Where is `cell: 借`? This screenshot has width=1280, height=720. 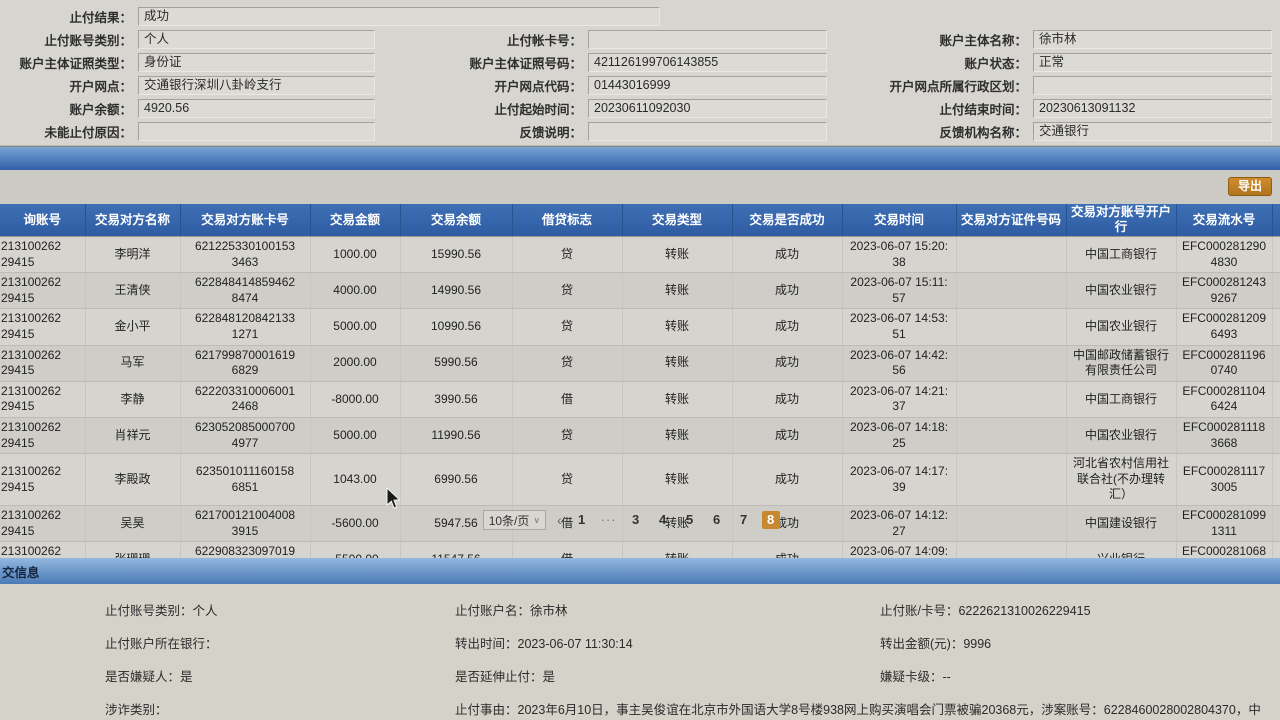
cell: 借 is located at coordinates (567, 399).